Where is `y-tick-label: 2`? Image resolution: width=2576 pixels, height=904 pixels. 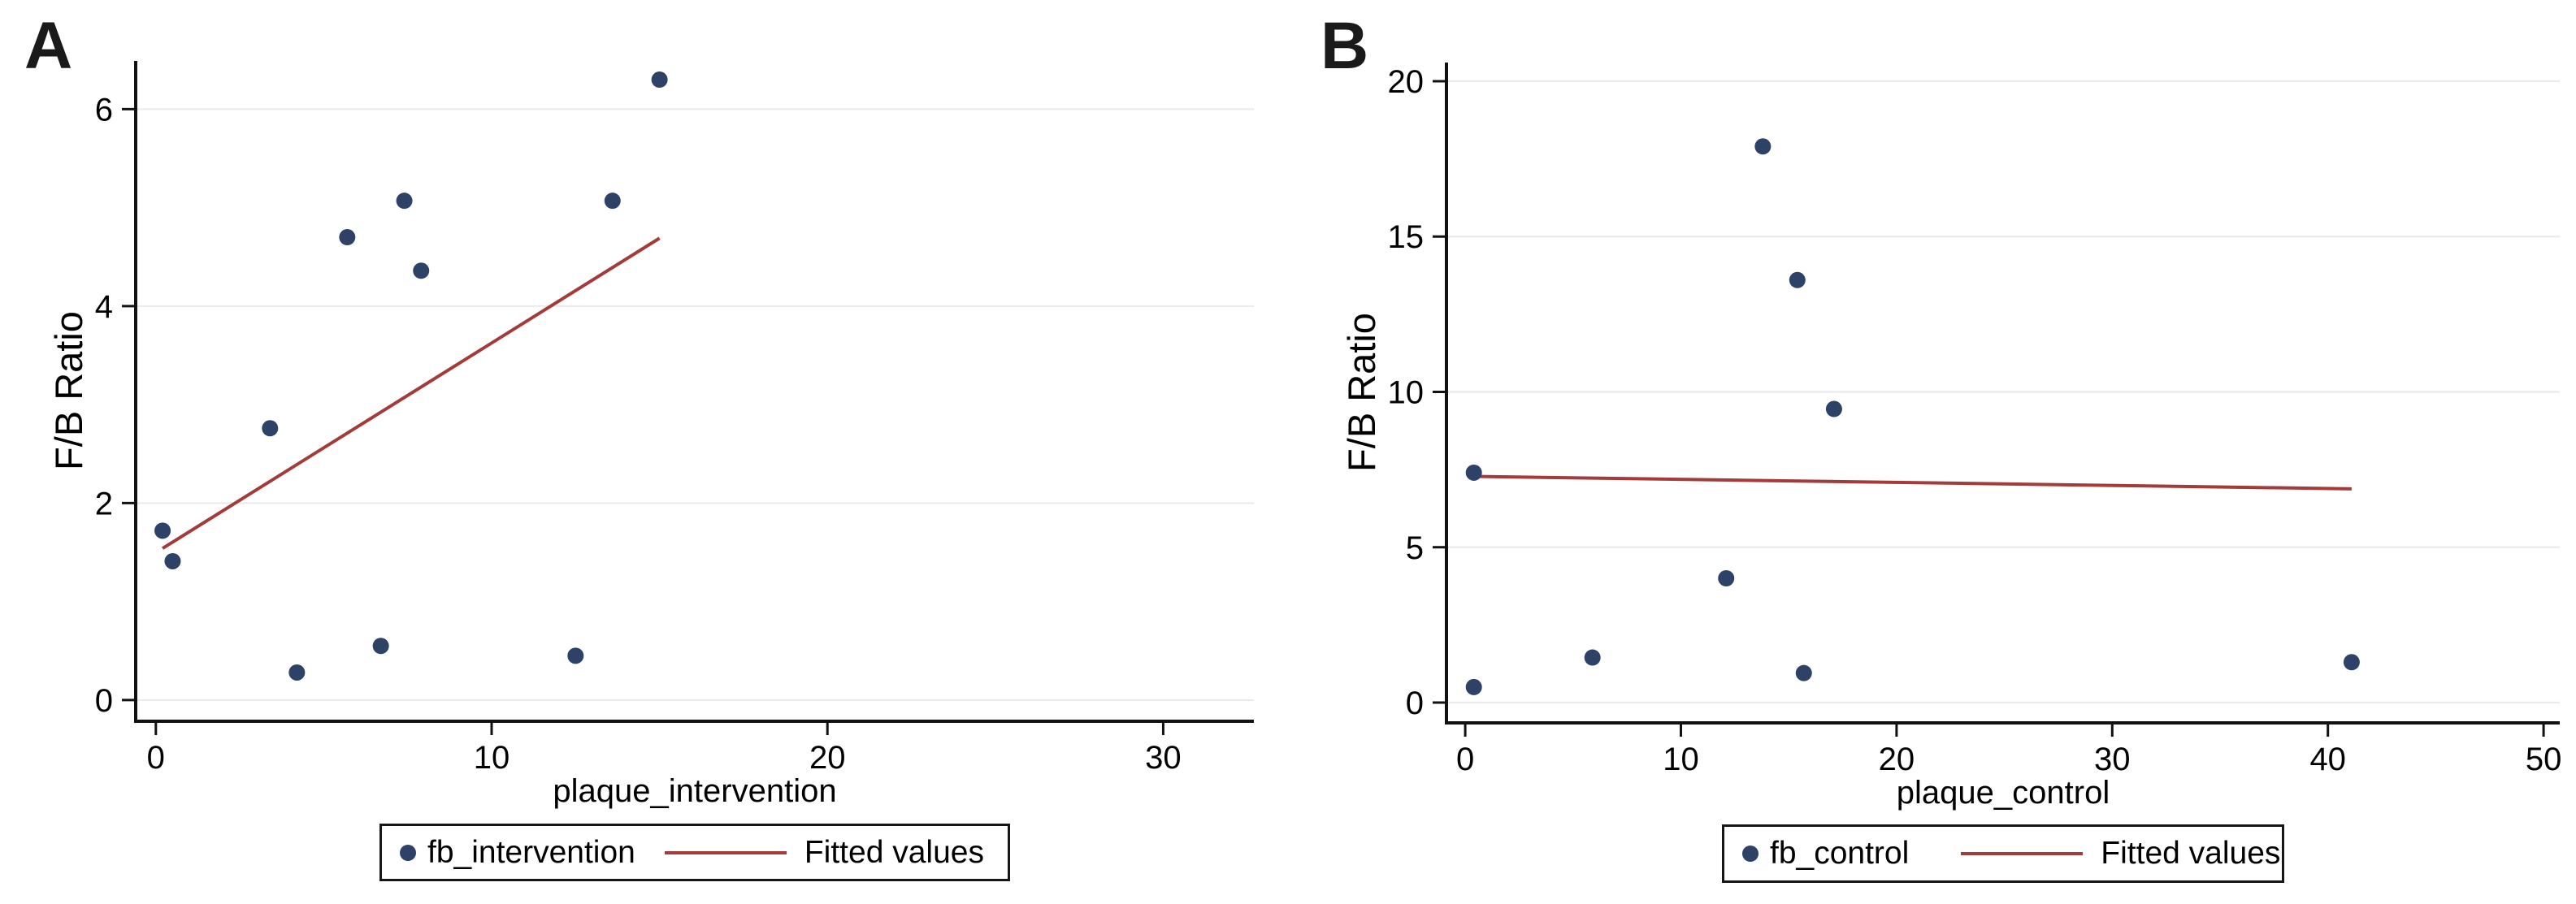 y-tick-label: 2 is located at coordinates (104, 503).